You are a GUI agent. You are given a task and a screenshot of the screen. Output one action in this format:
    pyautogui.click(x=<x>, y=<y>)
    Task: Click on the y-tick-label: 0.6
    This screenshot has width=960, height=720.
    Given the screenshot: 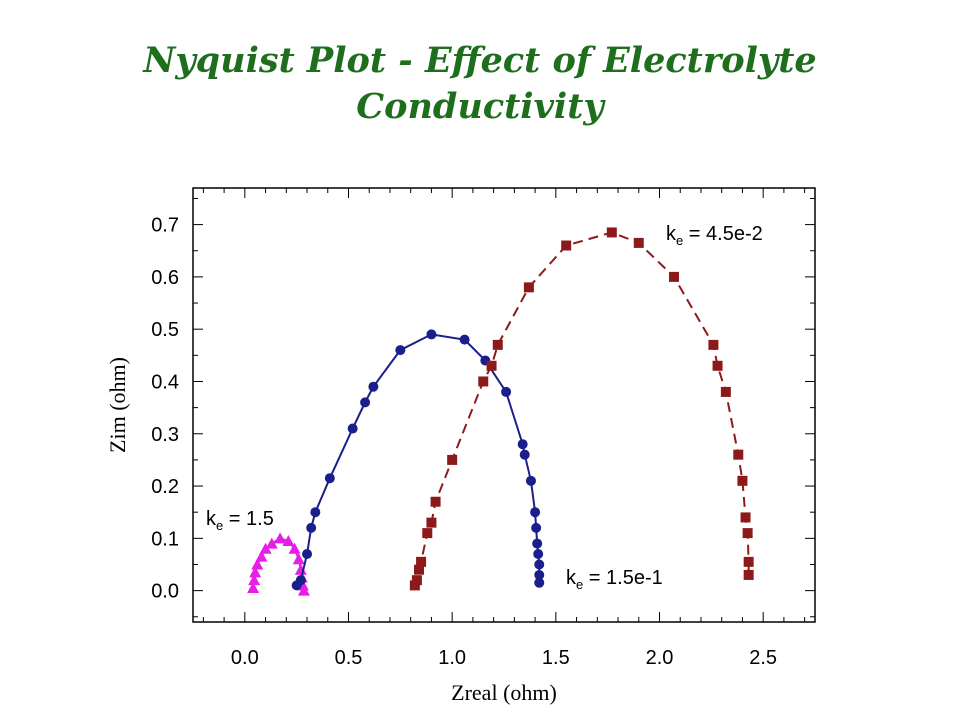 What is the action you would take?
    pyautogui.click(x=165, y=278)
    